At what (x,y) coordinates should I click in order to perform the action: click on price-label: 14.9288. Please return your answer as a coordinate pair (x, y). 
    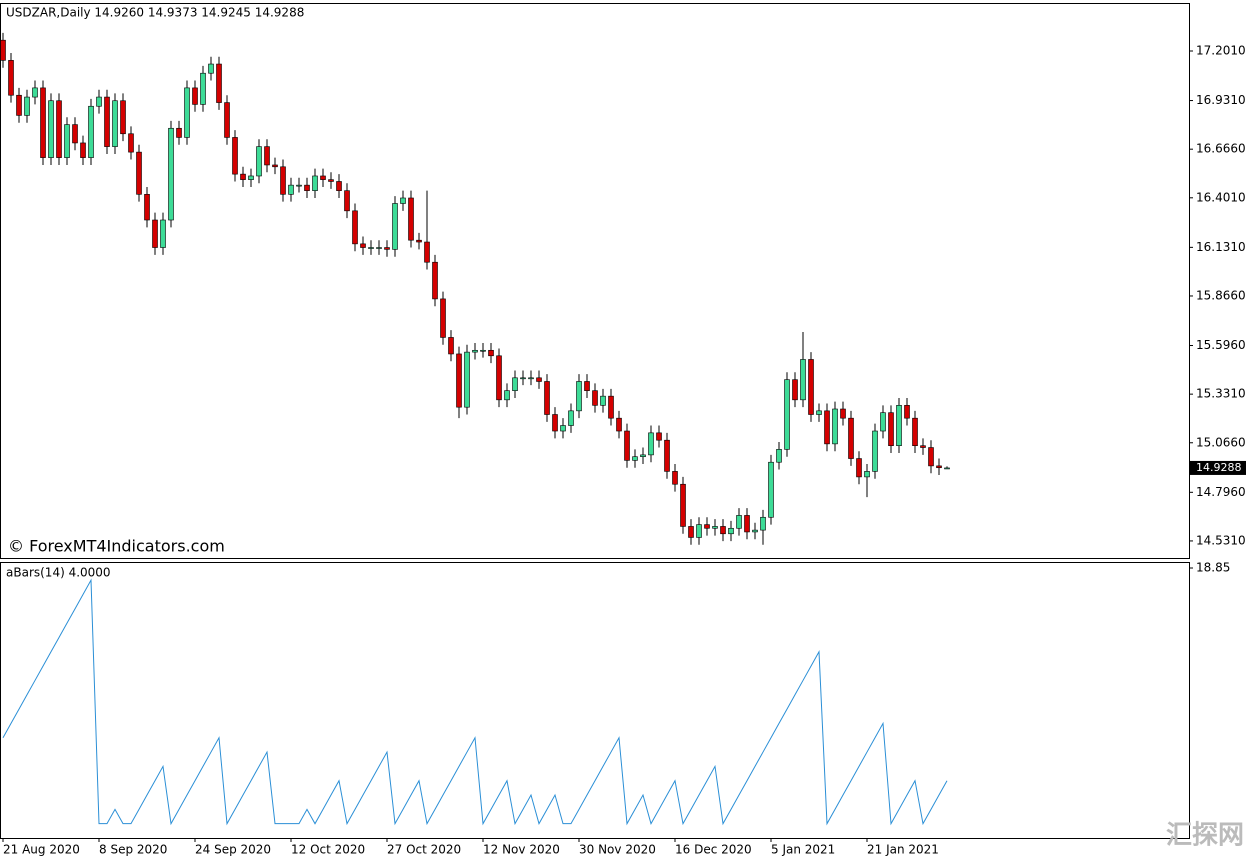
    Looking at the image, I should click on (1219, 467).